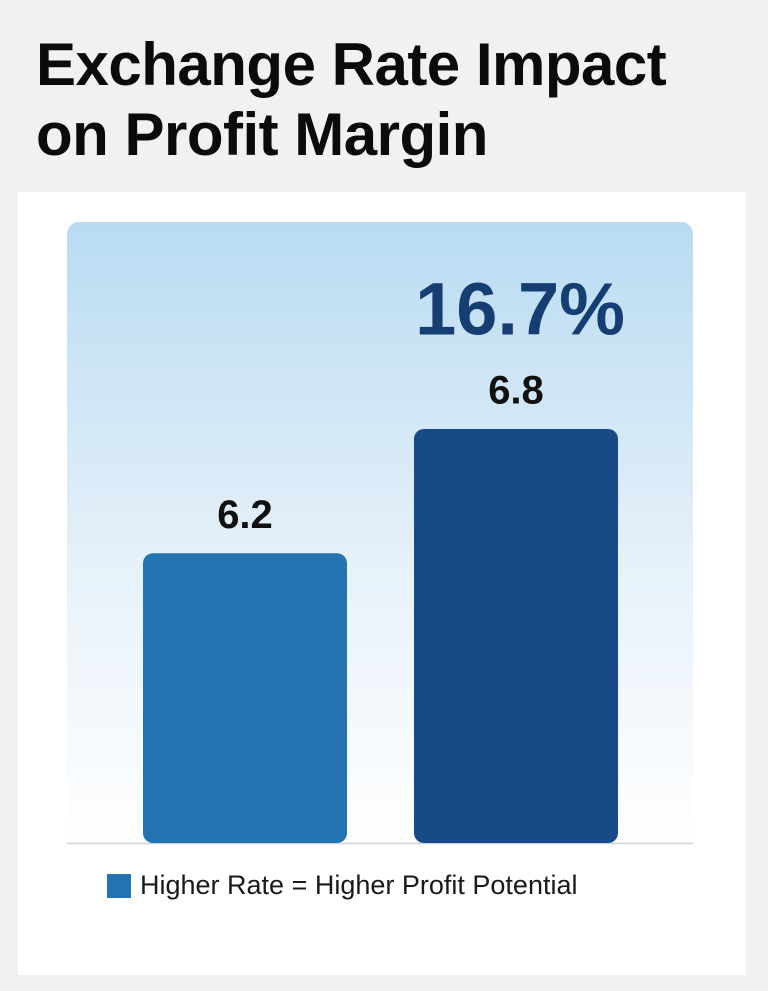  What do you see at coordinates (358, 885) in the screenshot?
I see `legend-label: Higher Rate = Higher Profit Potential` at bounding box center [358, 885].